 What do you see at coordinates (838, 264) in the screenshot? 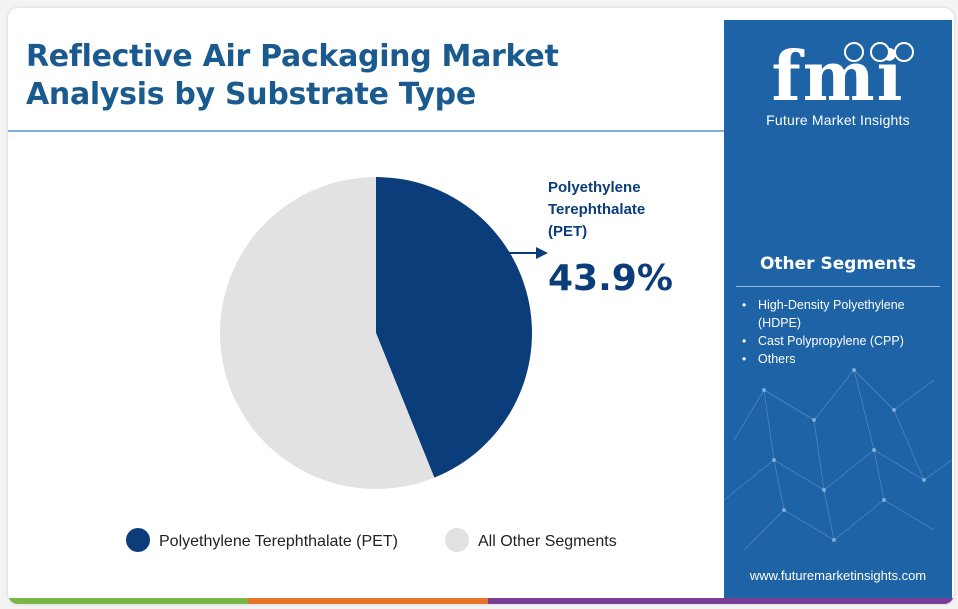
I see `other-segments-heading: Other Segments` at bounding box center [838, 264].